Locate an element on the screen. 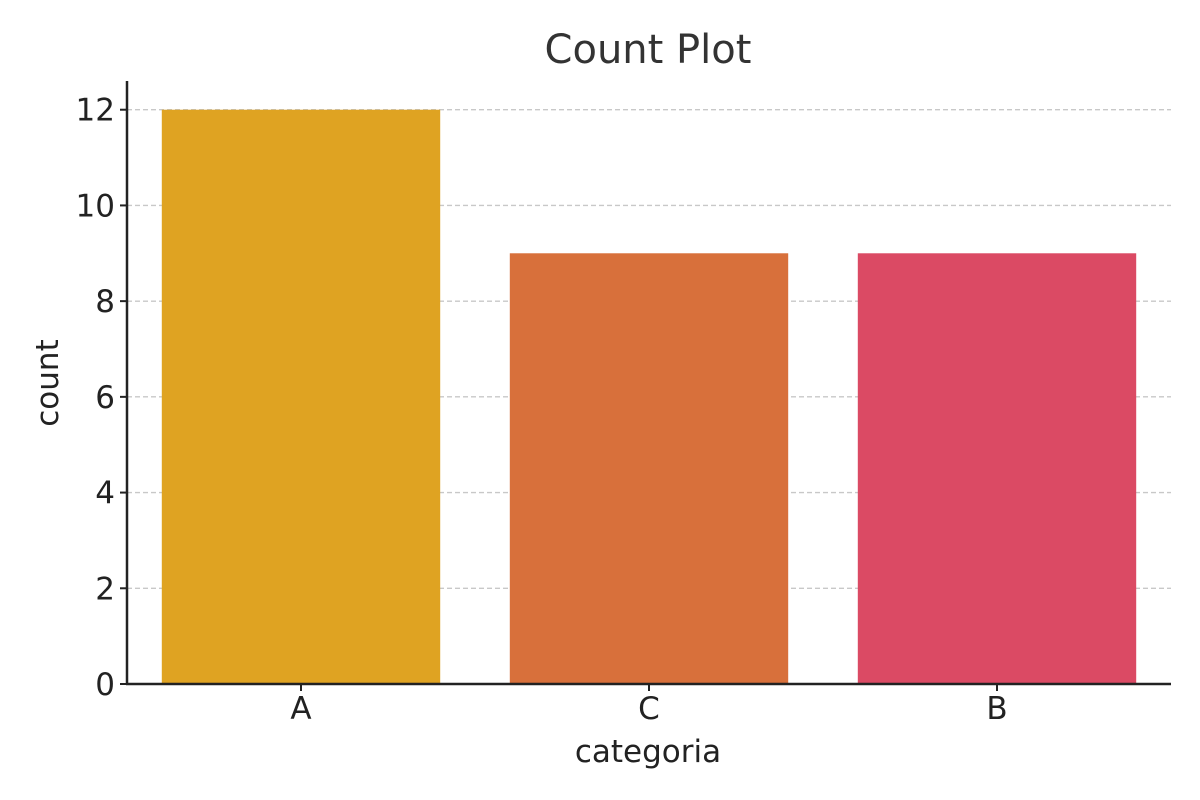  bar-C is located at coordinates (649, 469).